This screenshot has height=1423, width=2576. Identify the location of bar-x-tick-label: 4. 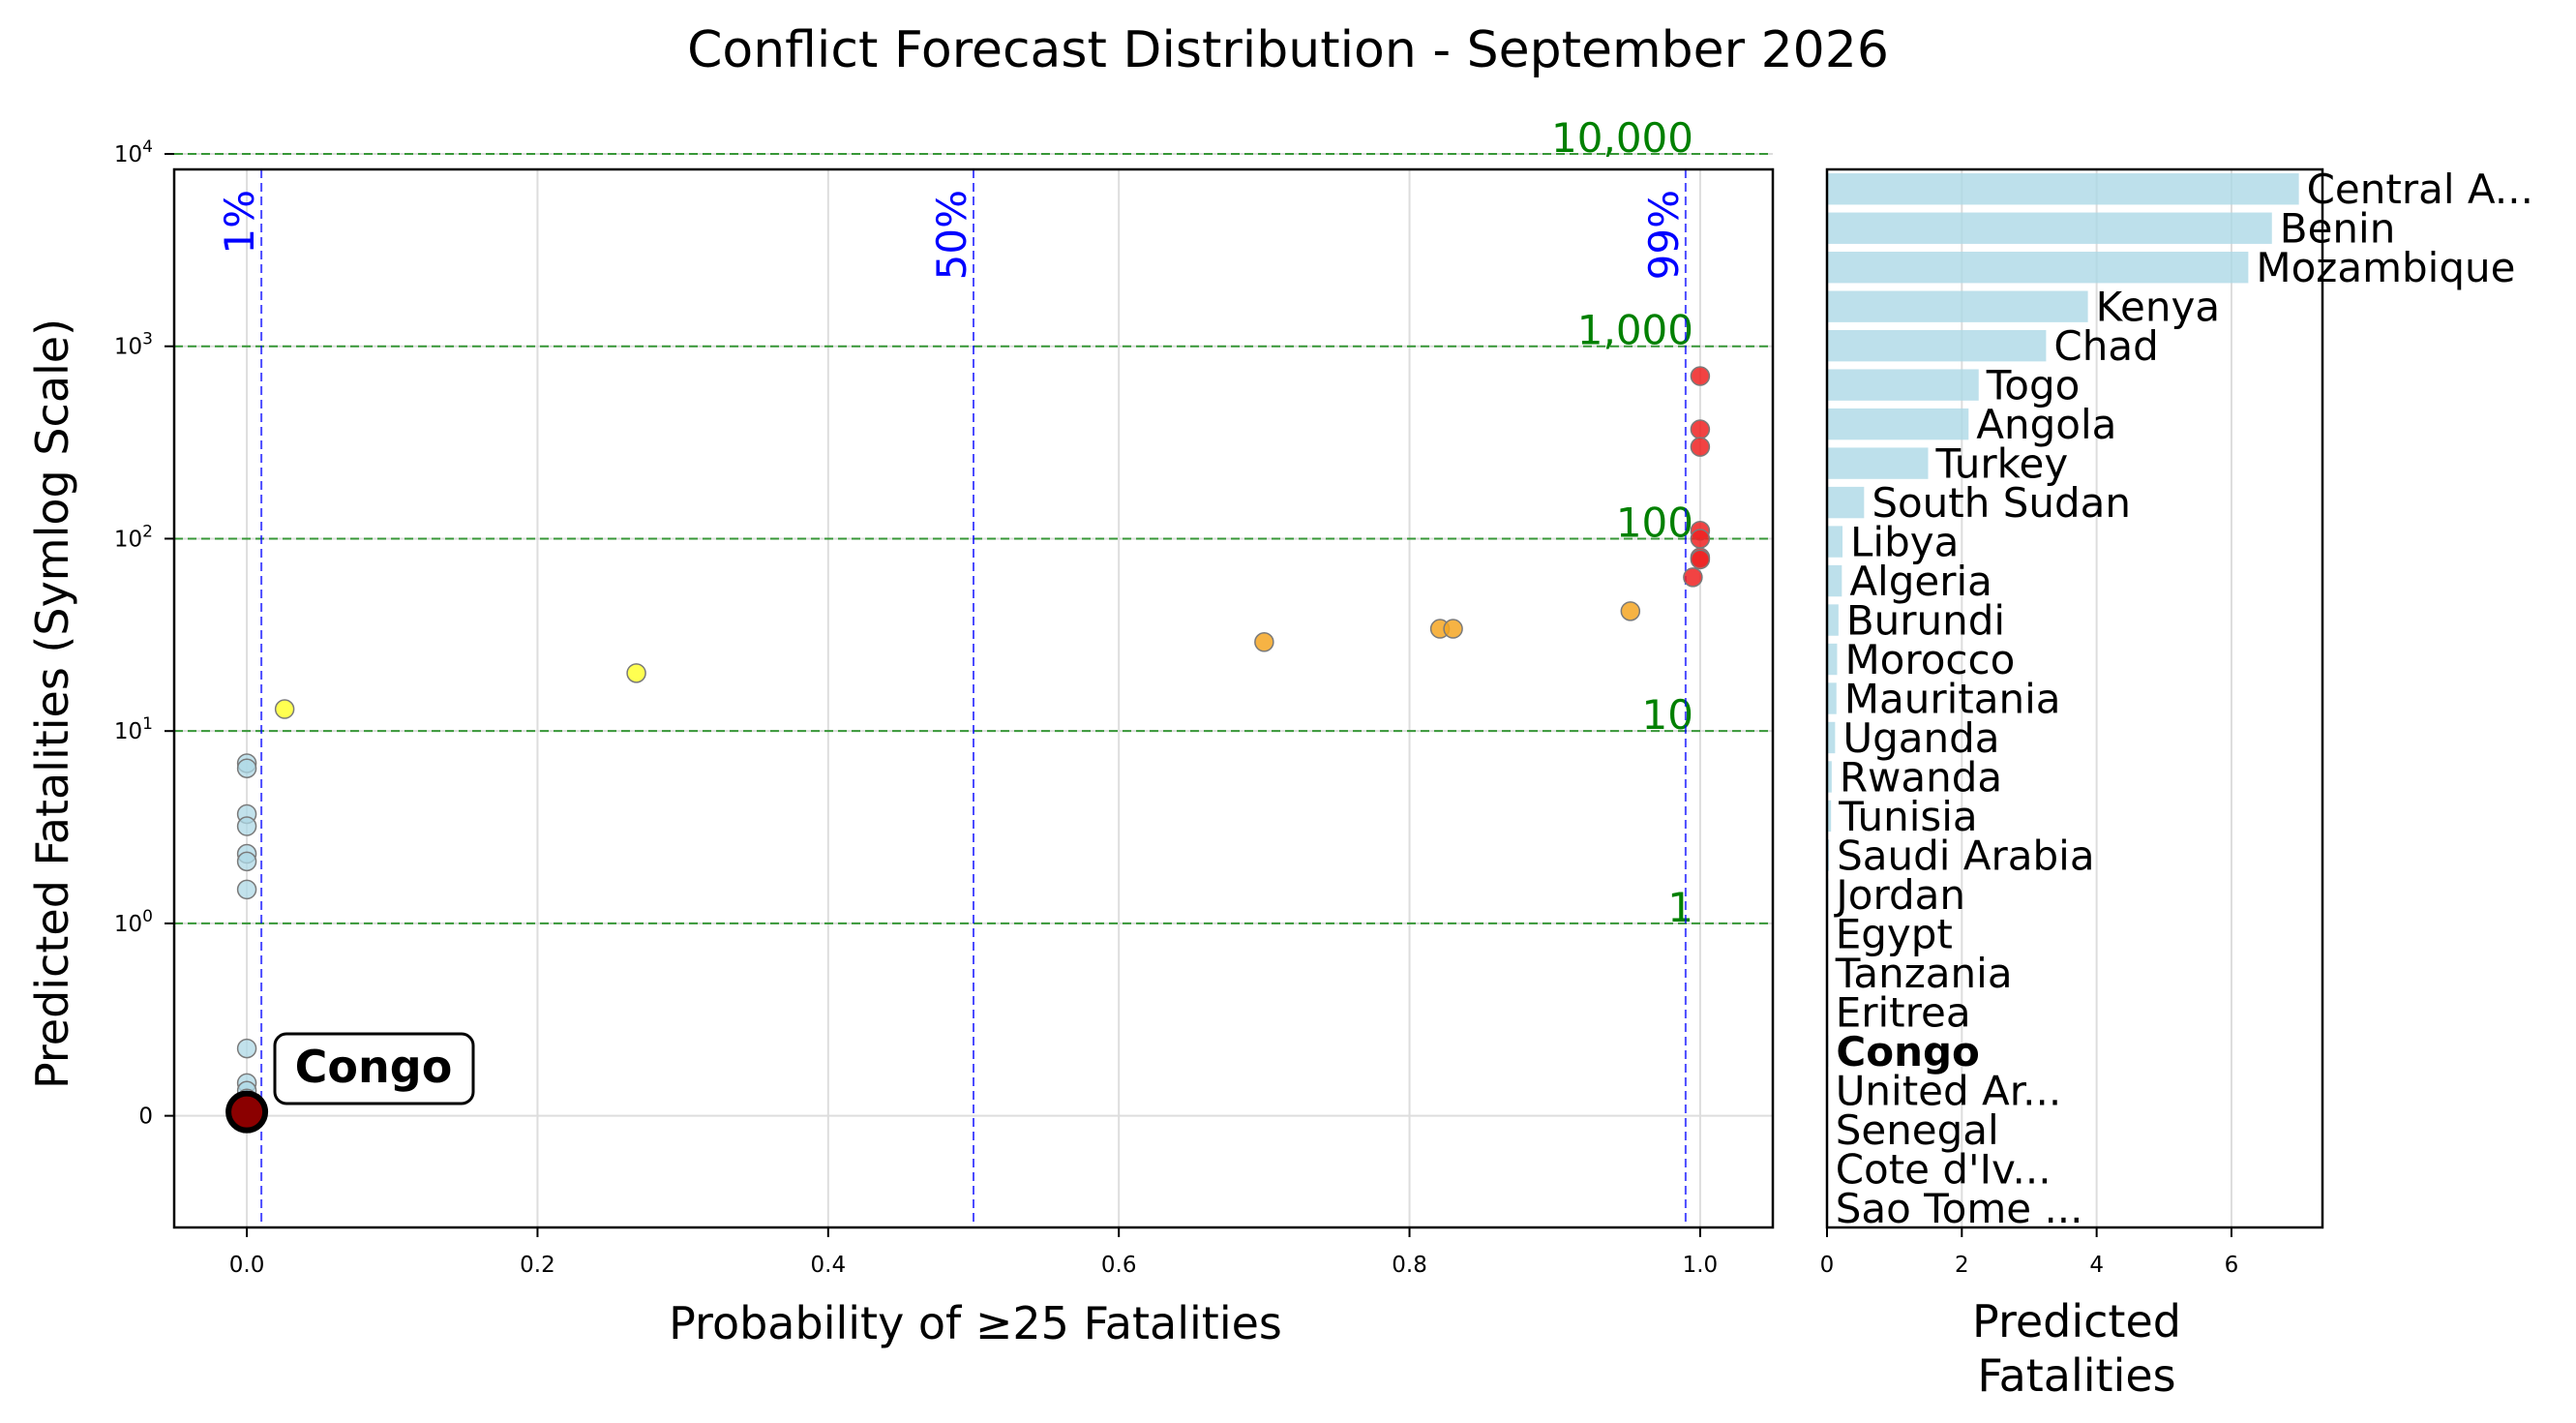
(2096, 1265).